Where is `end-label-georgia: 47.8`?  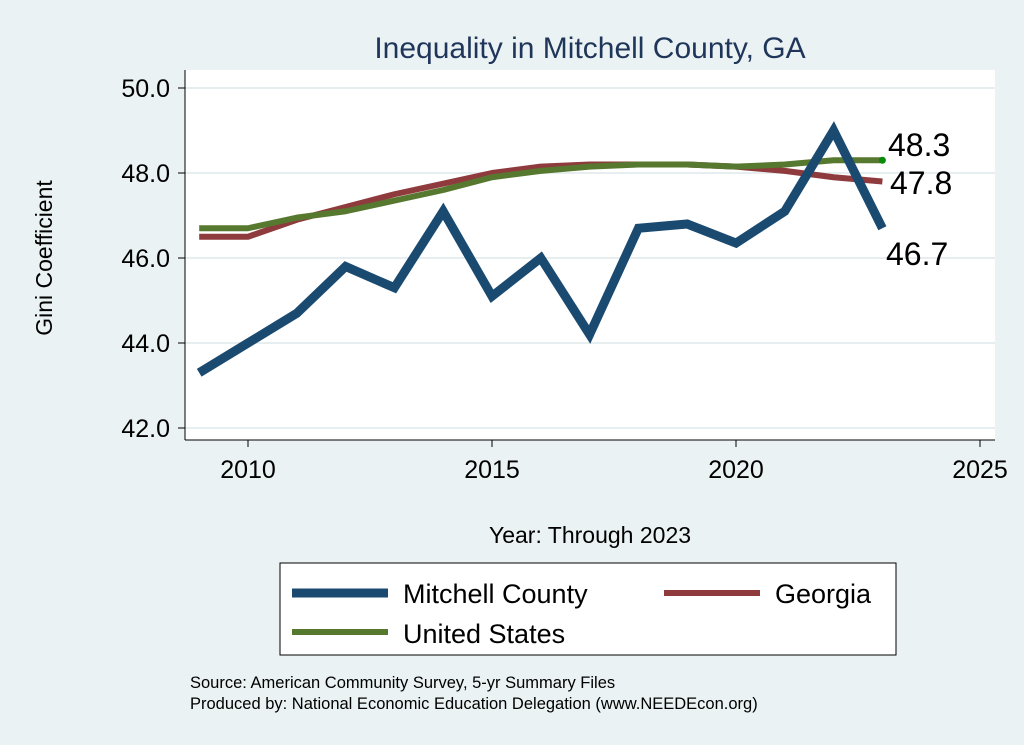 end-label-georgia: 47.8 is located at coordinates (921, 183).